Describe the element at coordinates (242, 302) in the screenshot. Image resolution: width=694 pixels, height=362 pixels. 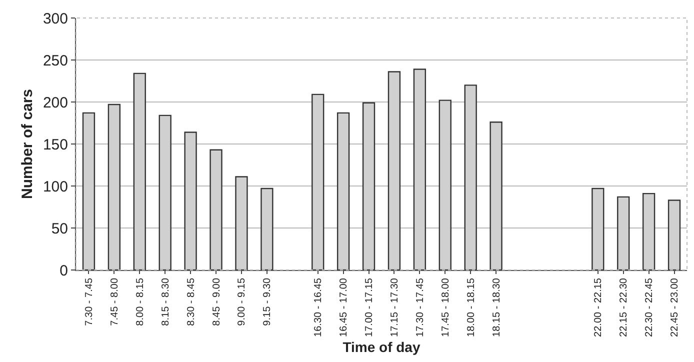
I see `x-tick-label: 9.00 - 9.15` at that location.